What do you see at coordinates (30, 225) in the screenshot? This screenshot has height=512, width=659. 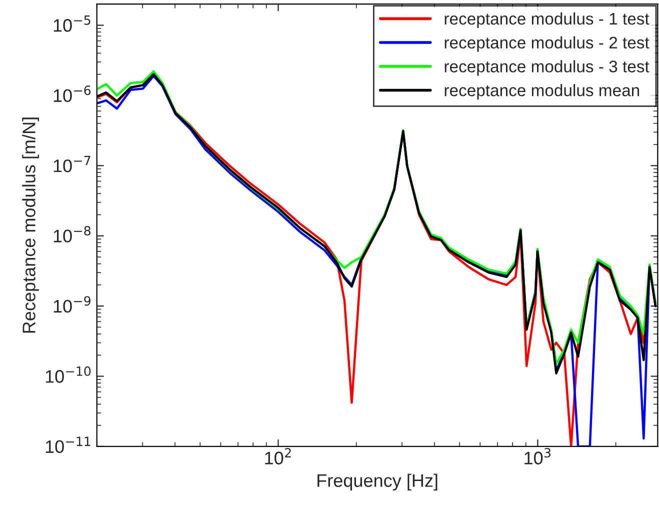 I see `y-axis-title: Receptance modulus [m/N]` at bounding box center [30, 225].